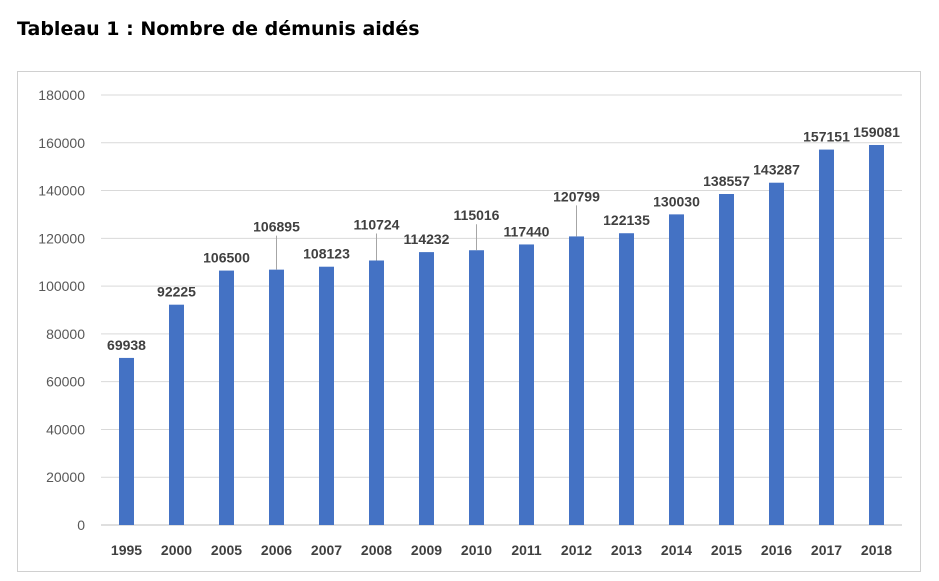  What do you see at coordinates (276, 227) in the screenshot?
I see `data-label: 106895` at bounding box center [276, 227].